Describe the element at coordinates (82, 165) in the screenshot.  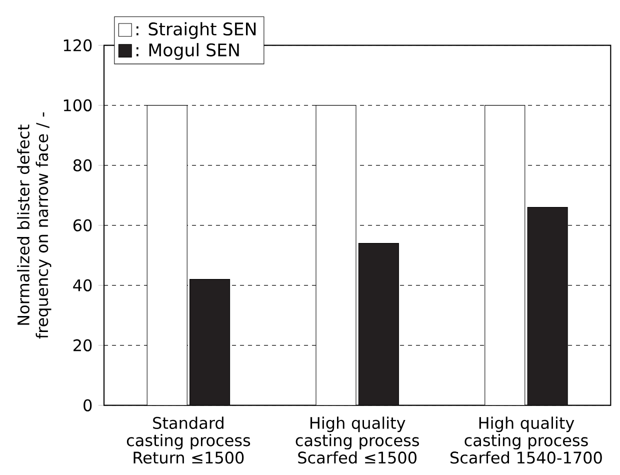
I see `y-tick-label: 80` at that location.